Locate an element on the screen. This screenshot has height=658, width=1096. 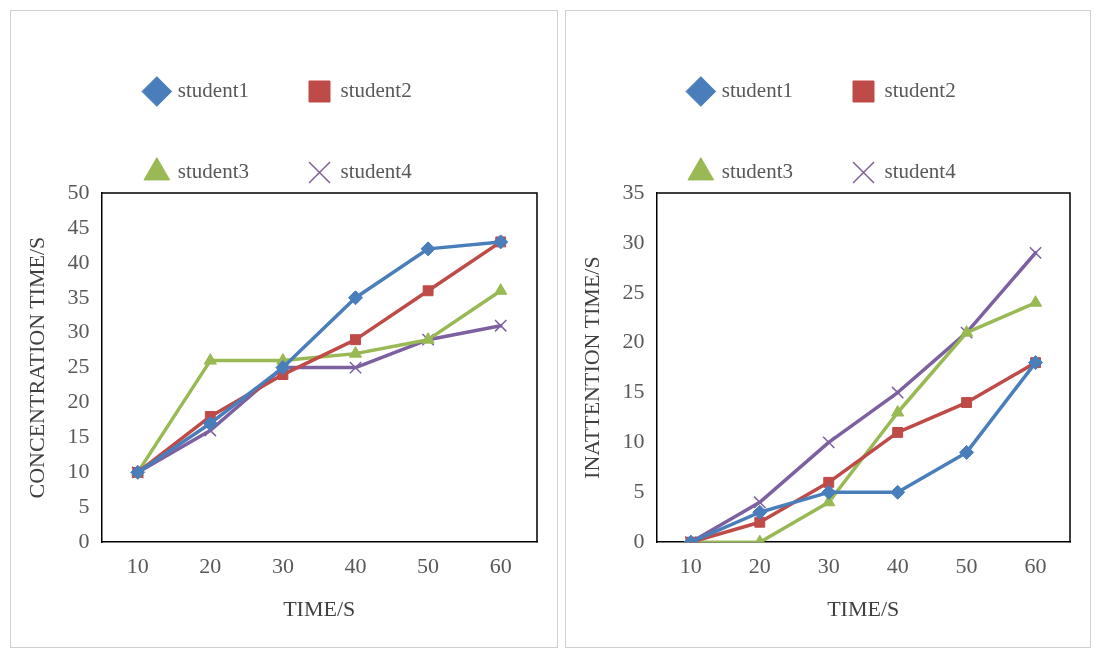
y-axis-title: INATTENTION TIME/S is located at coordinates (591, 367).